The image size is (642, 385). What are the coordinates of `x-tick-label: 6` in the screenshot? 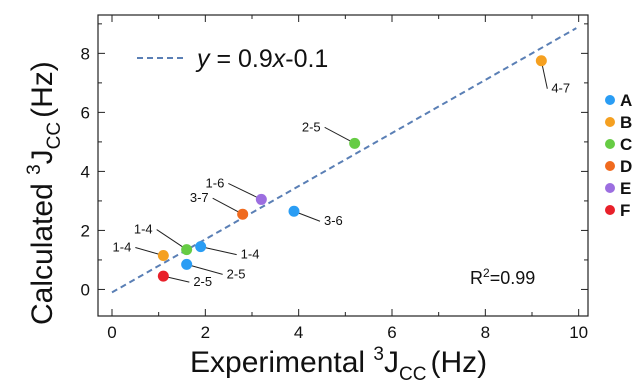 It's located at (391, 332).